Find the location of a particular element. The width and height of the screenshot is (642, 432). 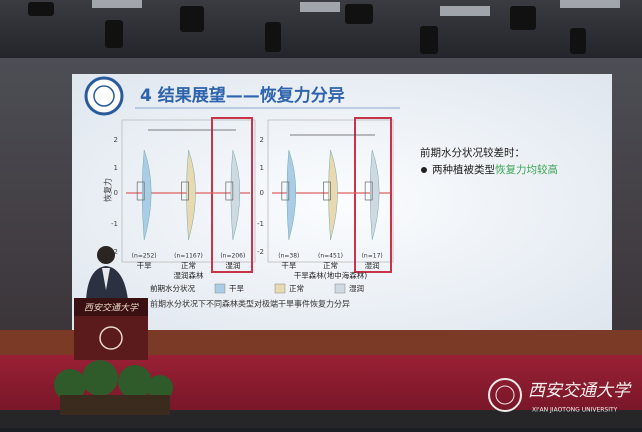

sample-size: (n=38) is located at coordinates (288, 256).